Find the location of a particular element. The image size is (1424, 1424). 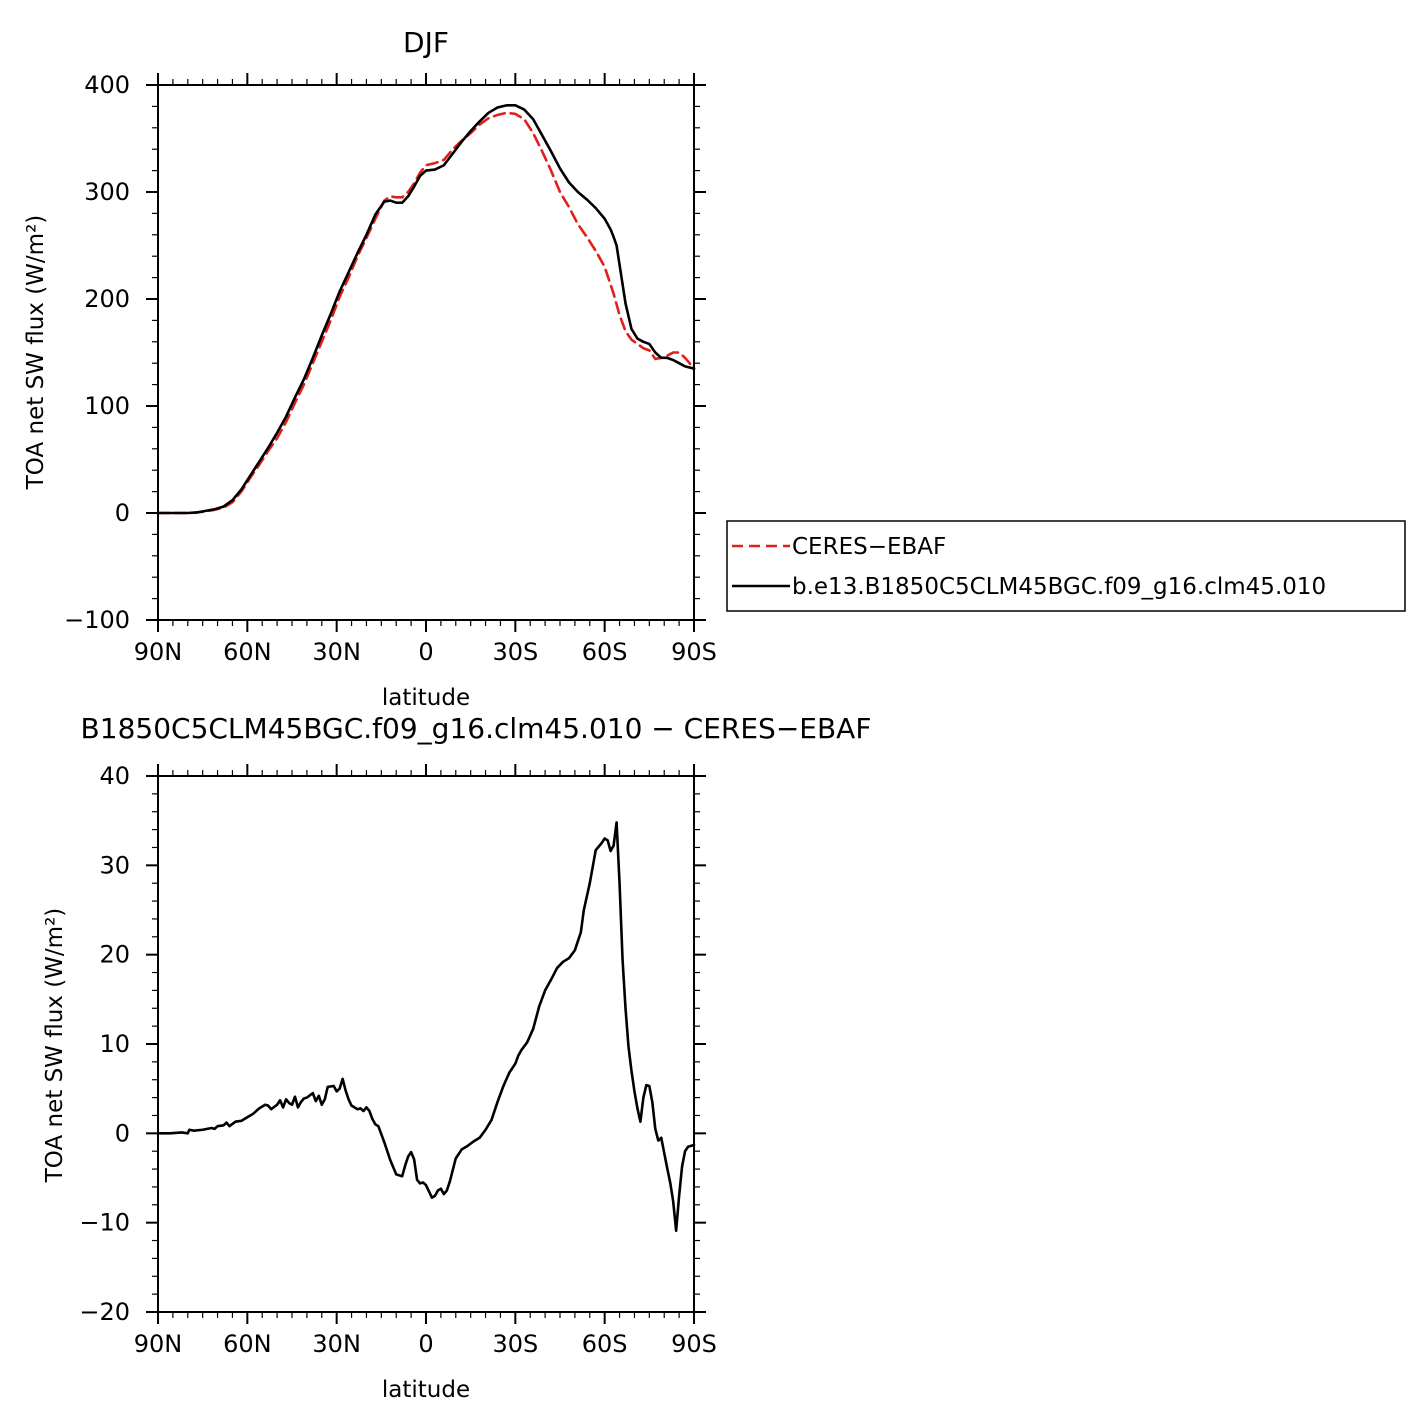

legend-label-ceres: CERES−EBAF is located at coordinates (869, 547).